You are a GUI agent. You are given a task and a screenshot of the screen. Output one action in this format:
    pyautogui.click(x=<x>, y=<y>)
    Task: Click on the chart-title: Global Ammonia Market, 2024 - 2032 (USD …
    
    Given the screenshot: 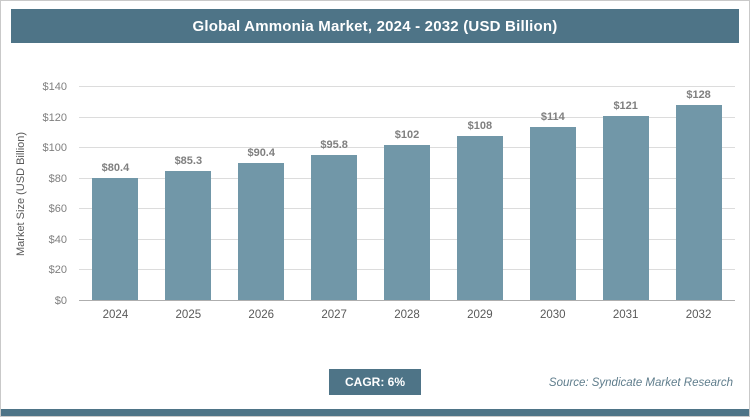 What is the action you would take?
    pyautogui.click(x=375, y=26)
    